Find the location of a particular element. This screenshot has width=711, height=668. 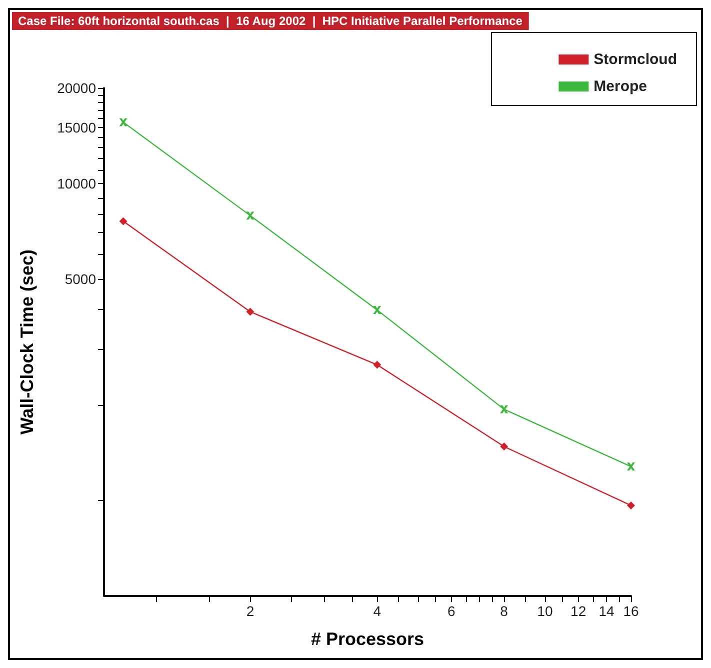

x-tick-label: 2 is located at coordinates (250, 611).